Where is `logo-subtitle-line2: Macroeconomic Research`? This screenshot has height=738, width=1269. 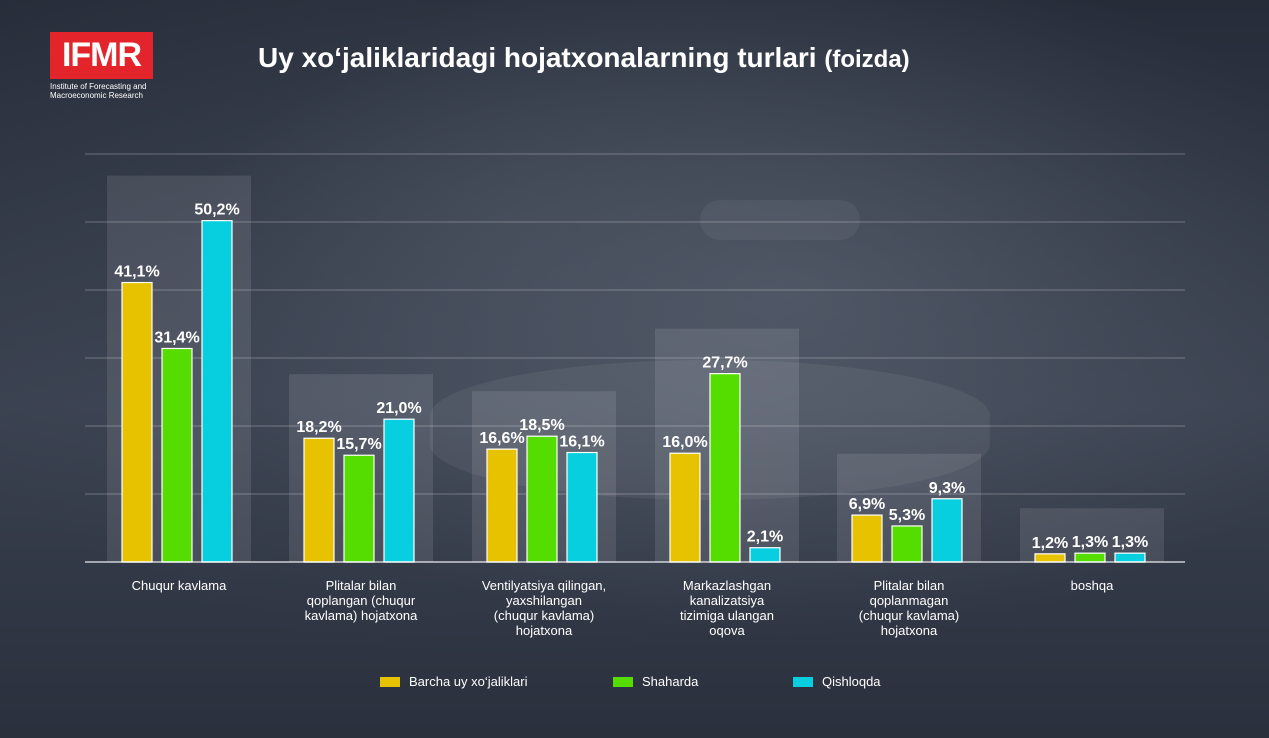
logo-subtitle-line2: Macroeconomic Research is located at coordinates (96, 95).